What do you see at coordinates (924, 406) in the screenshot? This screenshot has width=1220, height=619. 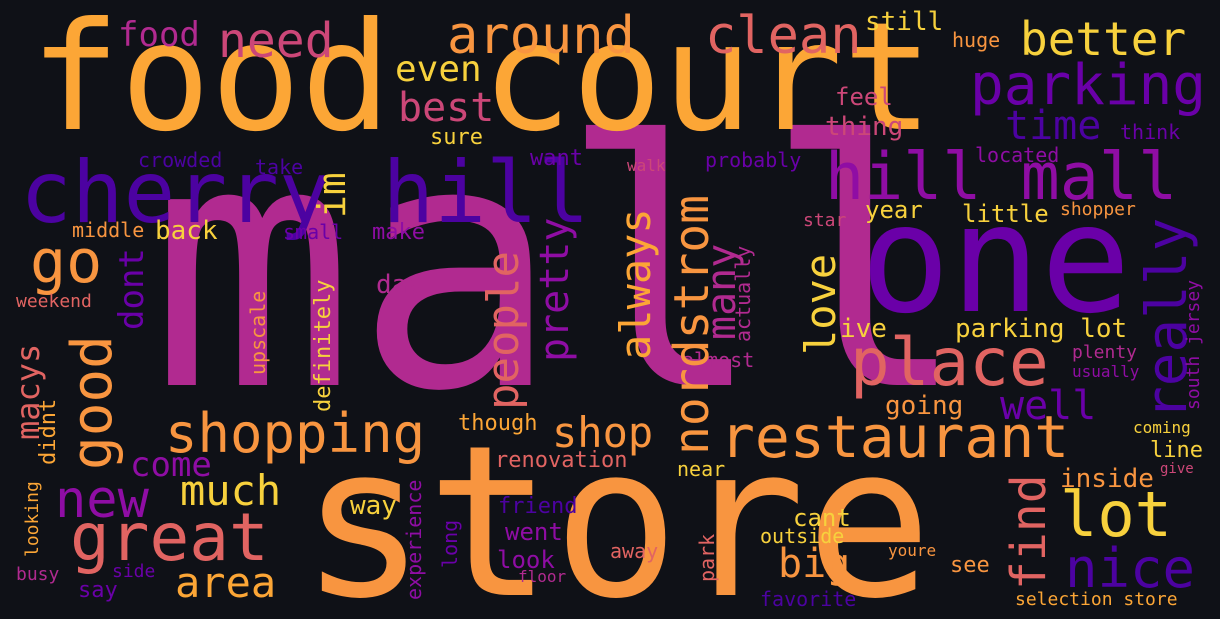 I see `word-going: going` at bounding box center [924, 406].